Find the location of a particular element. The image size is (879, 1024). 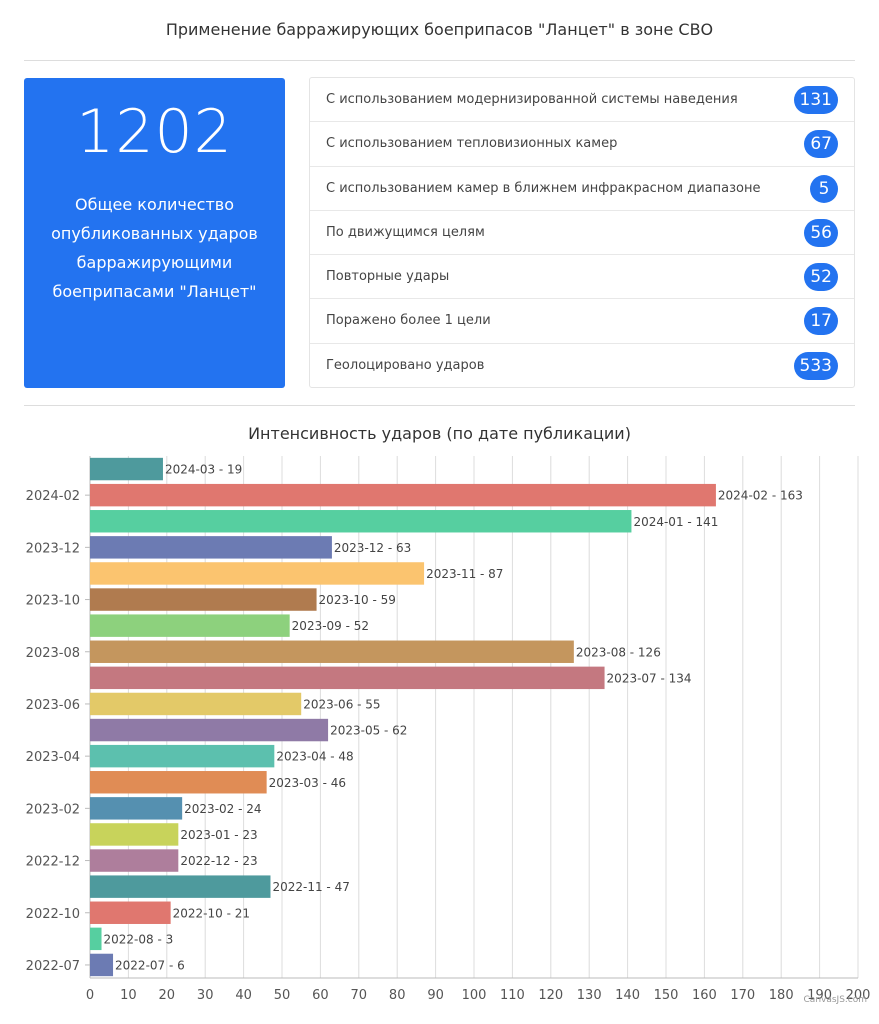

y-tick-label: 2024-02 is located at coordinates (53, 496).